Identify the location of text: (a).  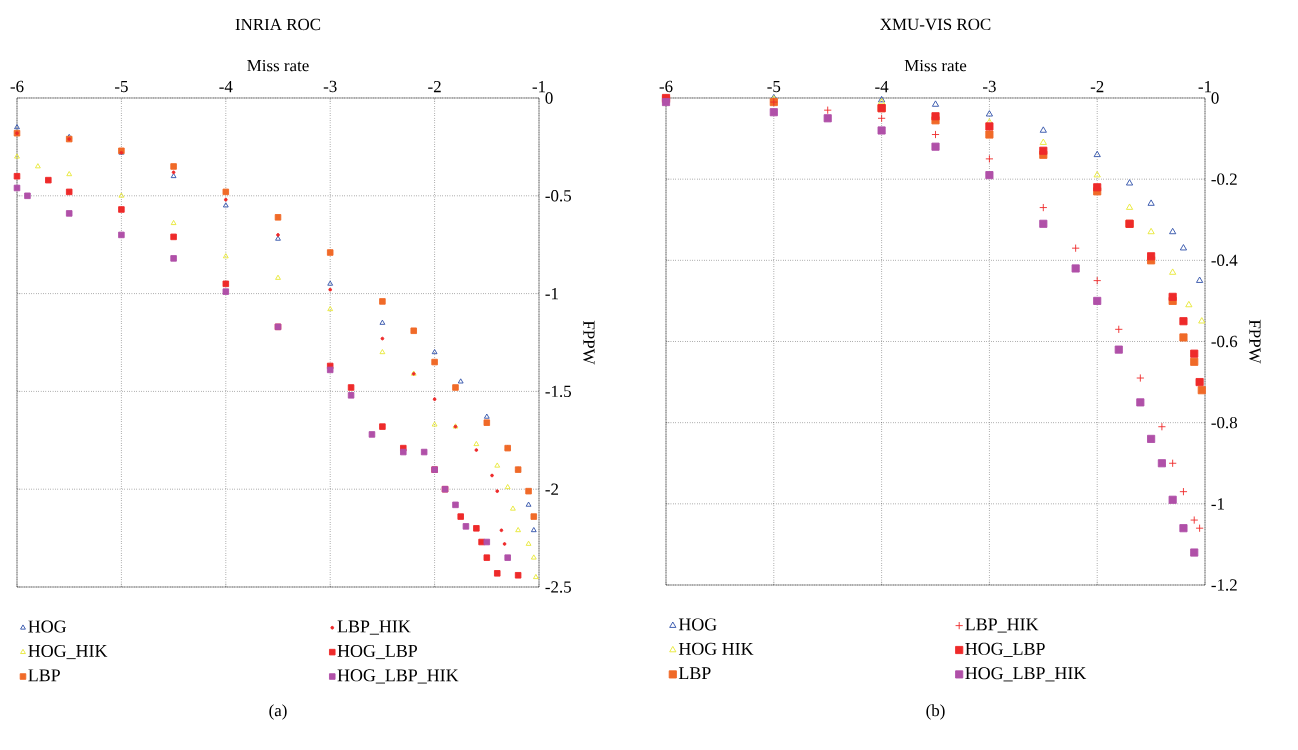
(278, 712).